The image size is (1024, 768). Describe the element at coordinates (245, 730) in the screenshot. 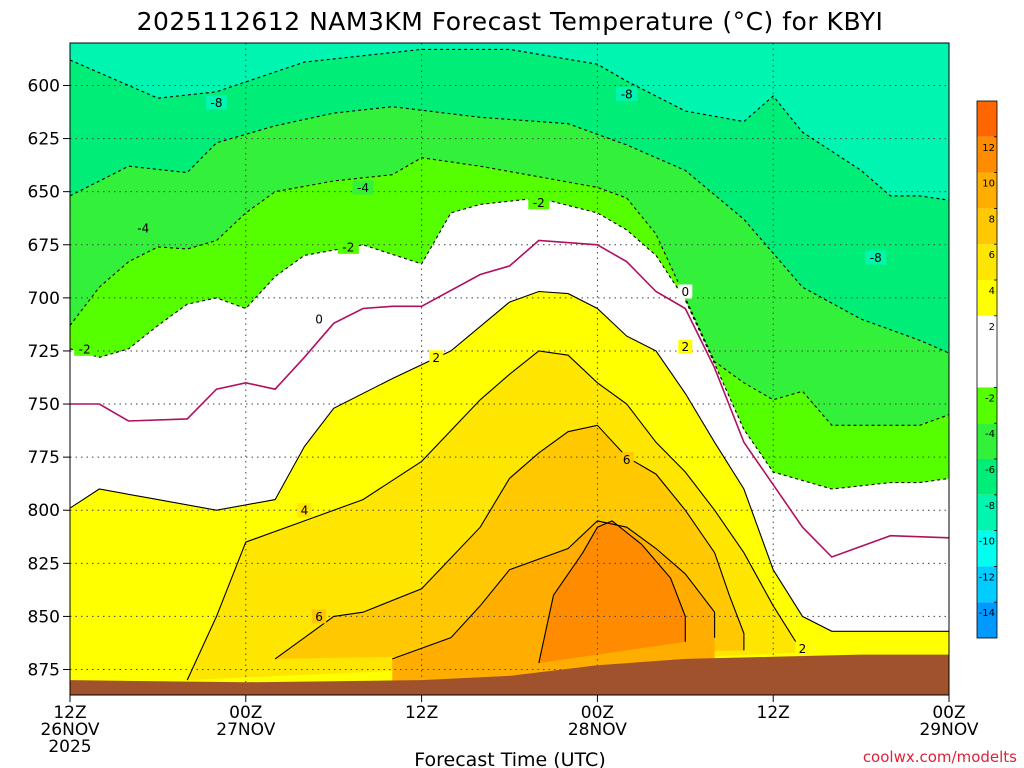

I see `x-tick-label: 27NOV` at that location.